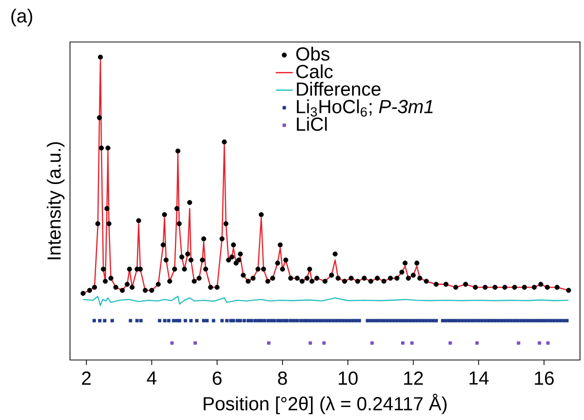  What do you see at coordinates (479, 377) in the screenshot?
I see `x-tick-label: 14` at bounding box center [479, 377].